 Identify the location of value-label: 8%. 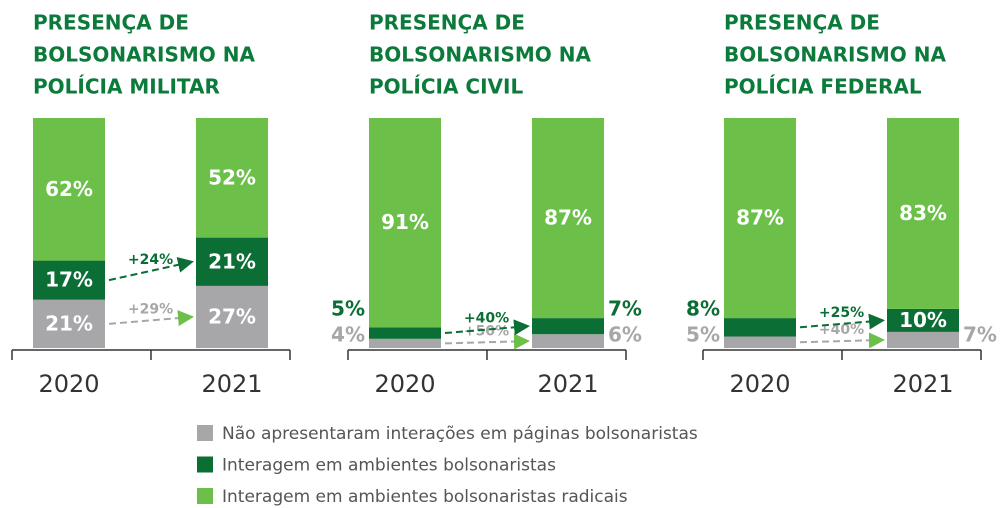
(703, 309).